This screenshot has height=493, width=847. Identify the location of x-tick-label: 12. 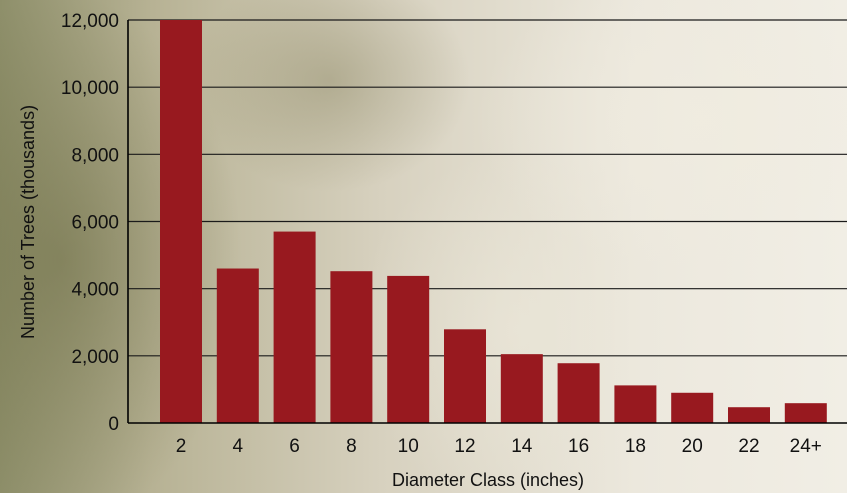
(464, 446).